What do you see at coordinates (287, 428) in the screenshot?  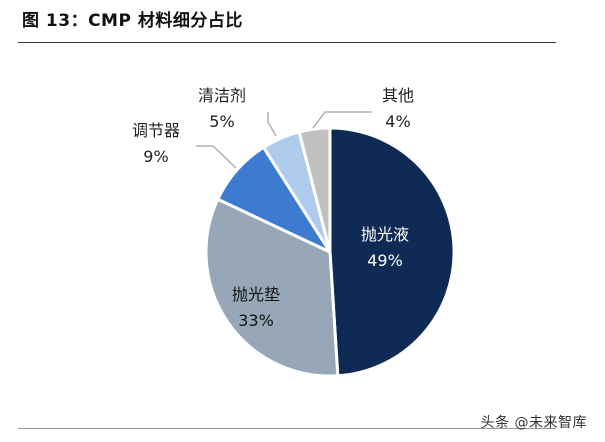 I see `bottom-rule` at bounding box center [287, 428].